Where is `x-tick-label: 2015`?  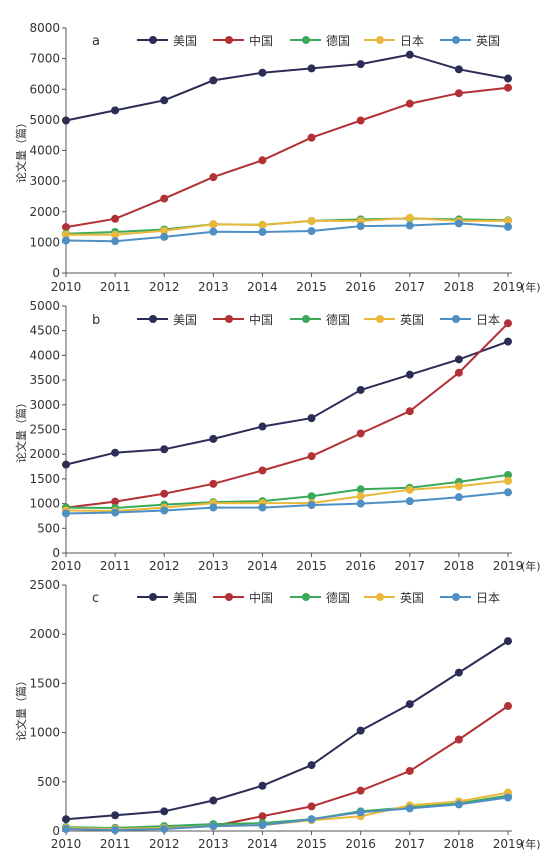 x-tick-label: 2015 is located at coordinates (311, 844).